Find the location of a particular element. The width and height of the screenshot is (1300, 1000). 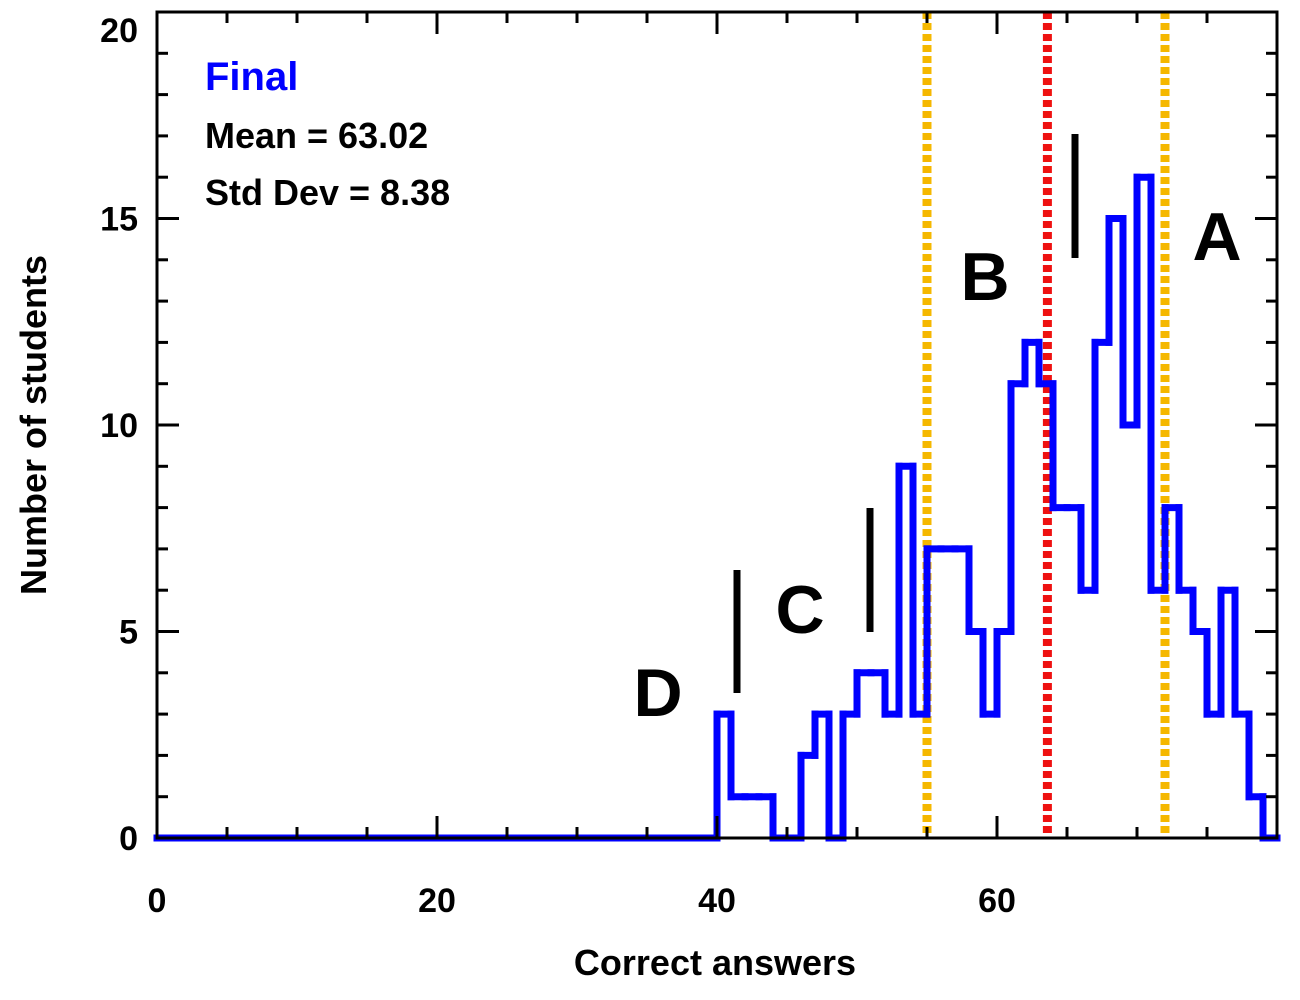

annotation: Std Dev = 8.38 is located at coordinates (327, 192).